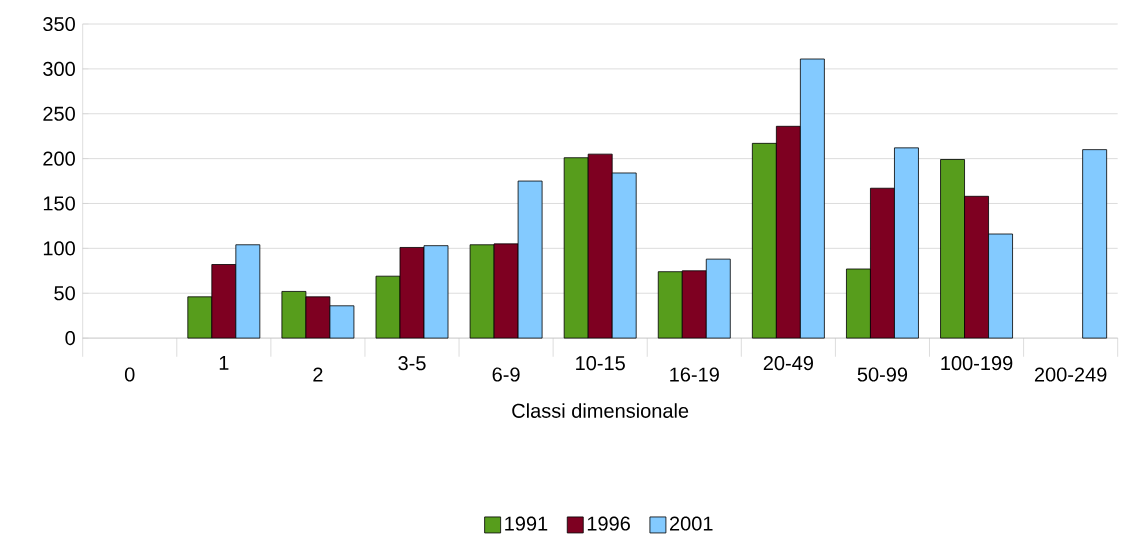 This screenshot has width=1127, height=538. What do you see at coordinates (526, 523) in the screenshot?
I see `legend-label: 1991` at bounding box center [526, 523].